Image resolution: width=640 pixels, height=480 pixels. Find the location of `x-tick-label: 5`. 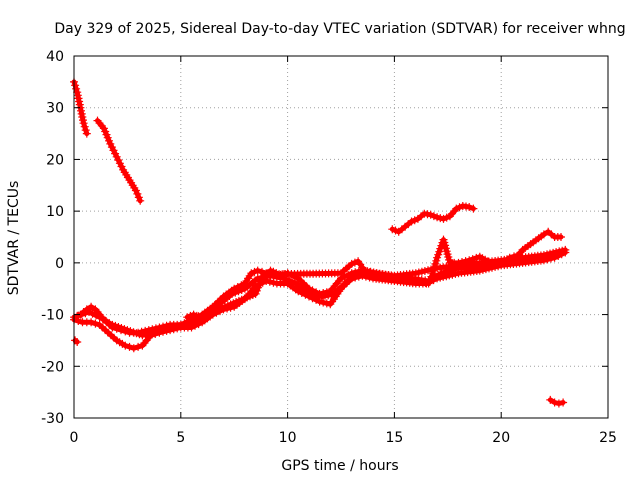

x-tick-label: 5 is located at coordinates (180, 438).